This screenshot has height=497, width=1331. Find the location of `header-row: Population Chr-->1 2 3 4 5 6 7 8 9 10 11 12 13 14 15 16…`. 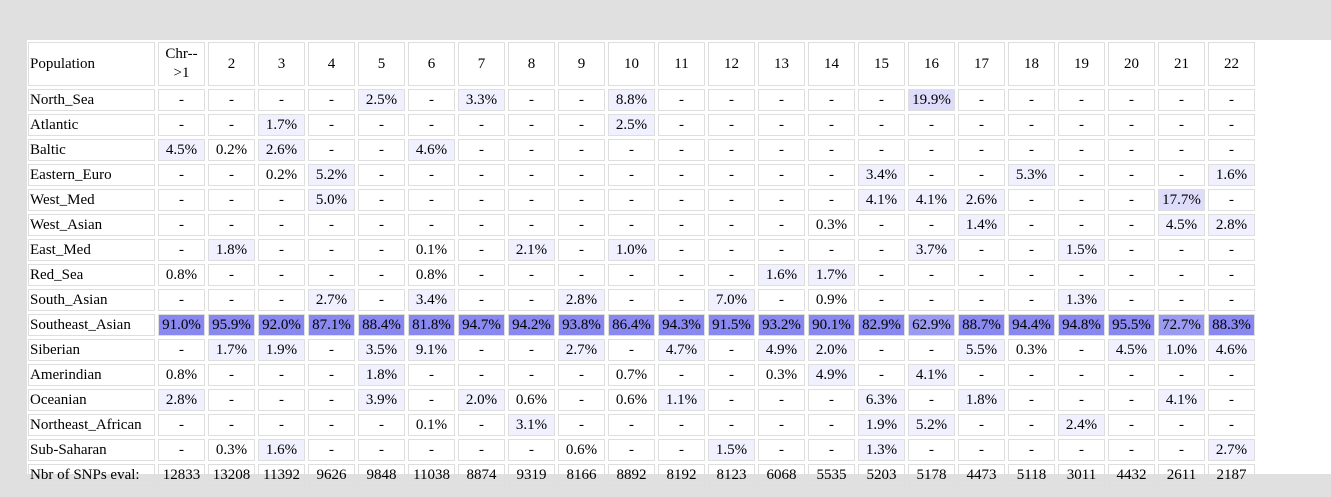

header-row: Population Chr-->1 2 3 4 5 6 7 8 9 10 11 12 13 14 15 16… is located at coordinates (641, 64).